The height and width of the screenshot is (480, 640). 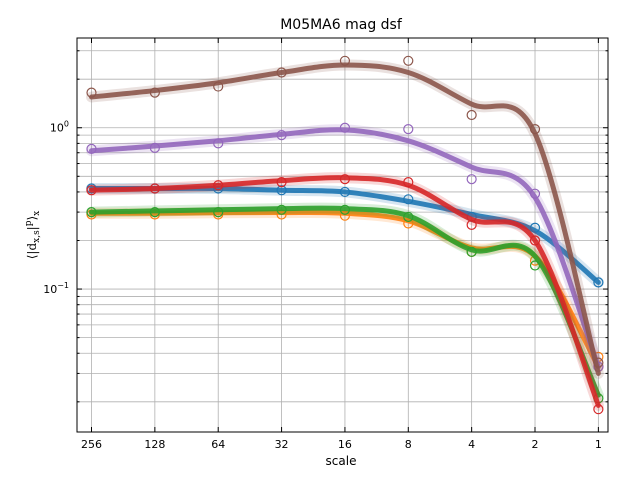 What do you see at coordinates (408, 444) in the screenshot?
I see `x-tick-label: 8` at bounding box center [408, 444].